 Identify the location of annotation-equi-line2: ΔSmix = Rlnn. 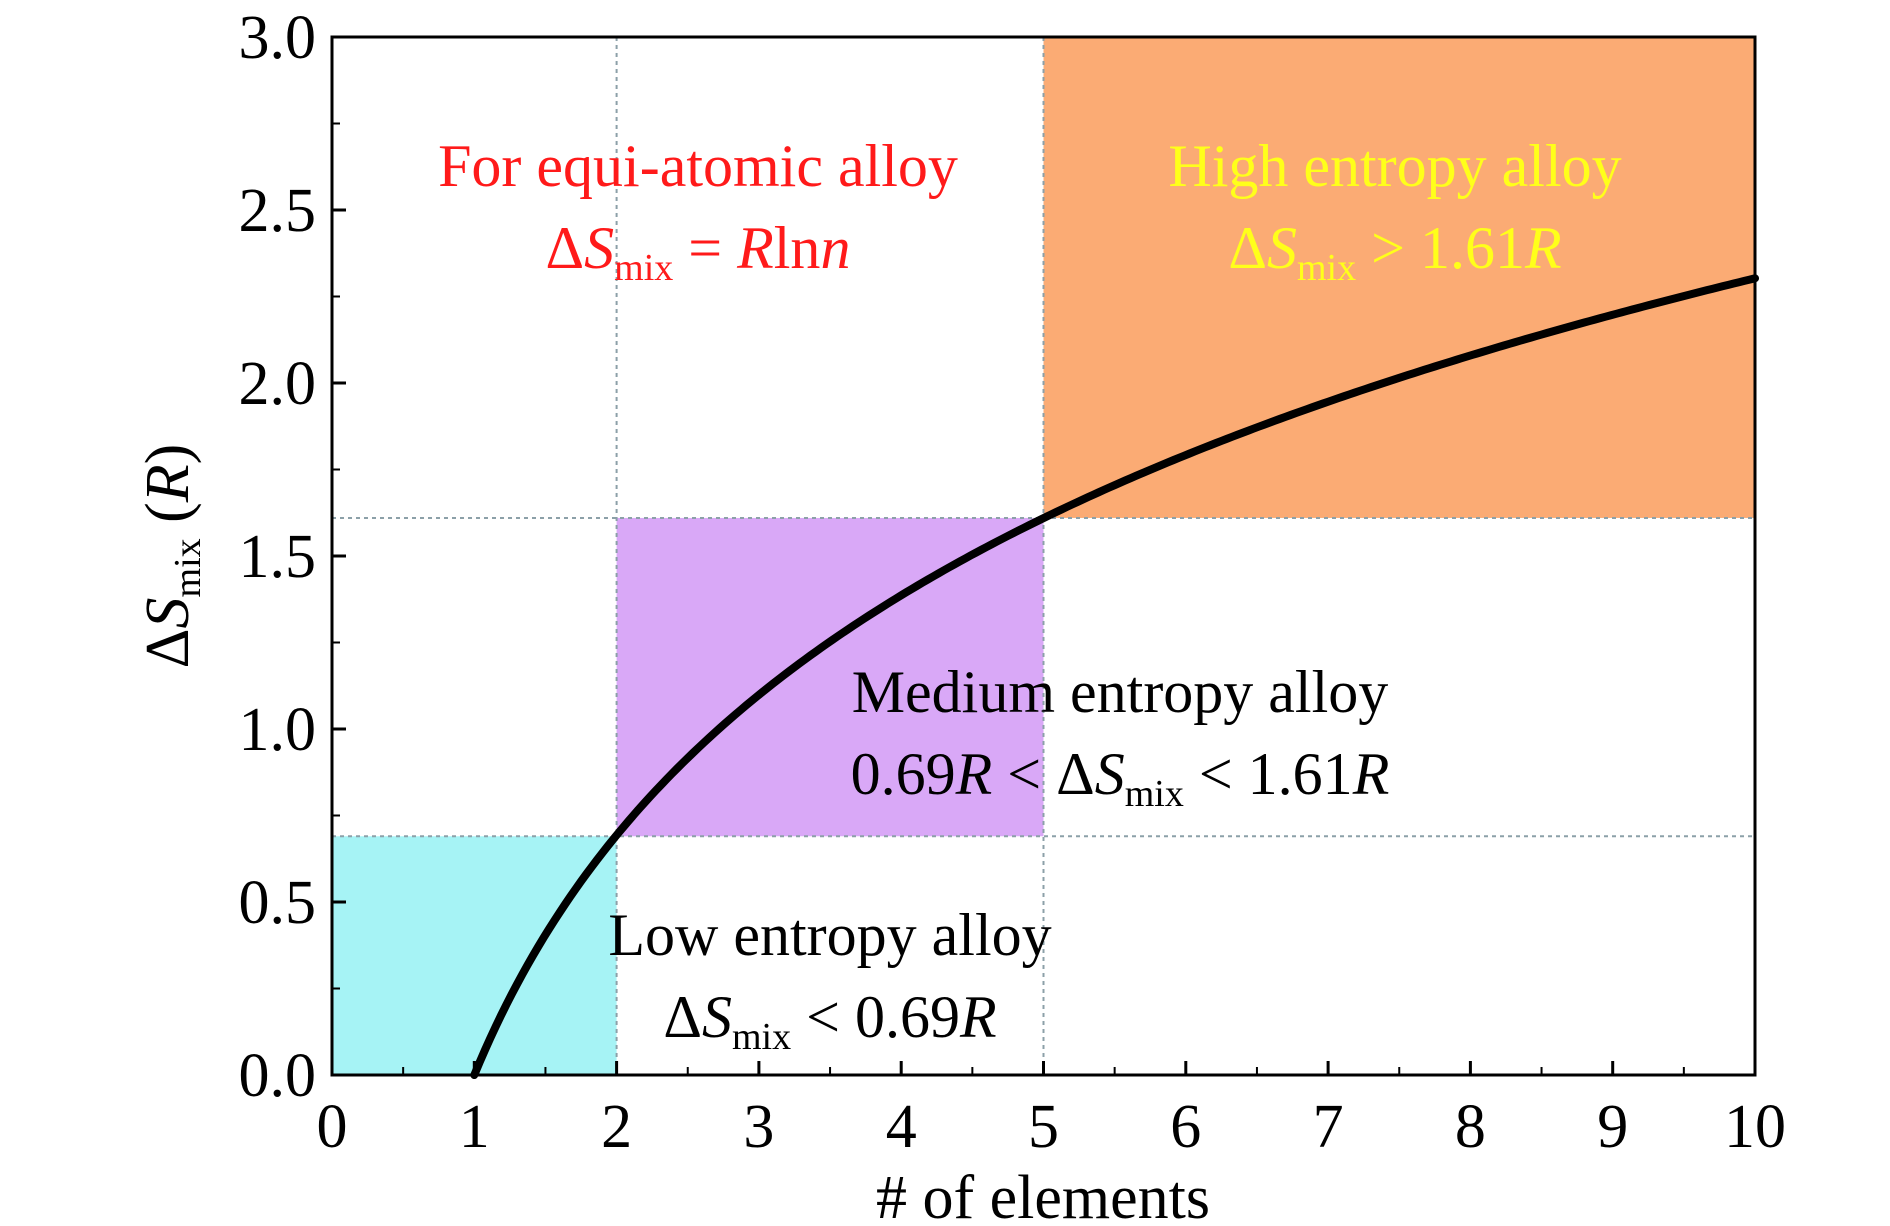
(698, 252).